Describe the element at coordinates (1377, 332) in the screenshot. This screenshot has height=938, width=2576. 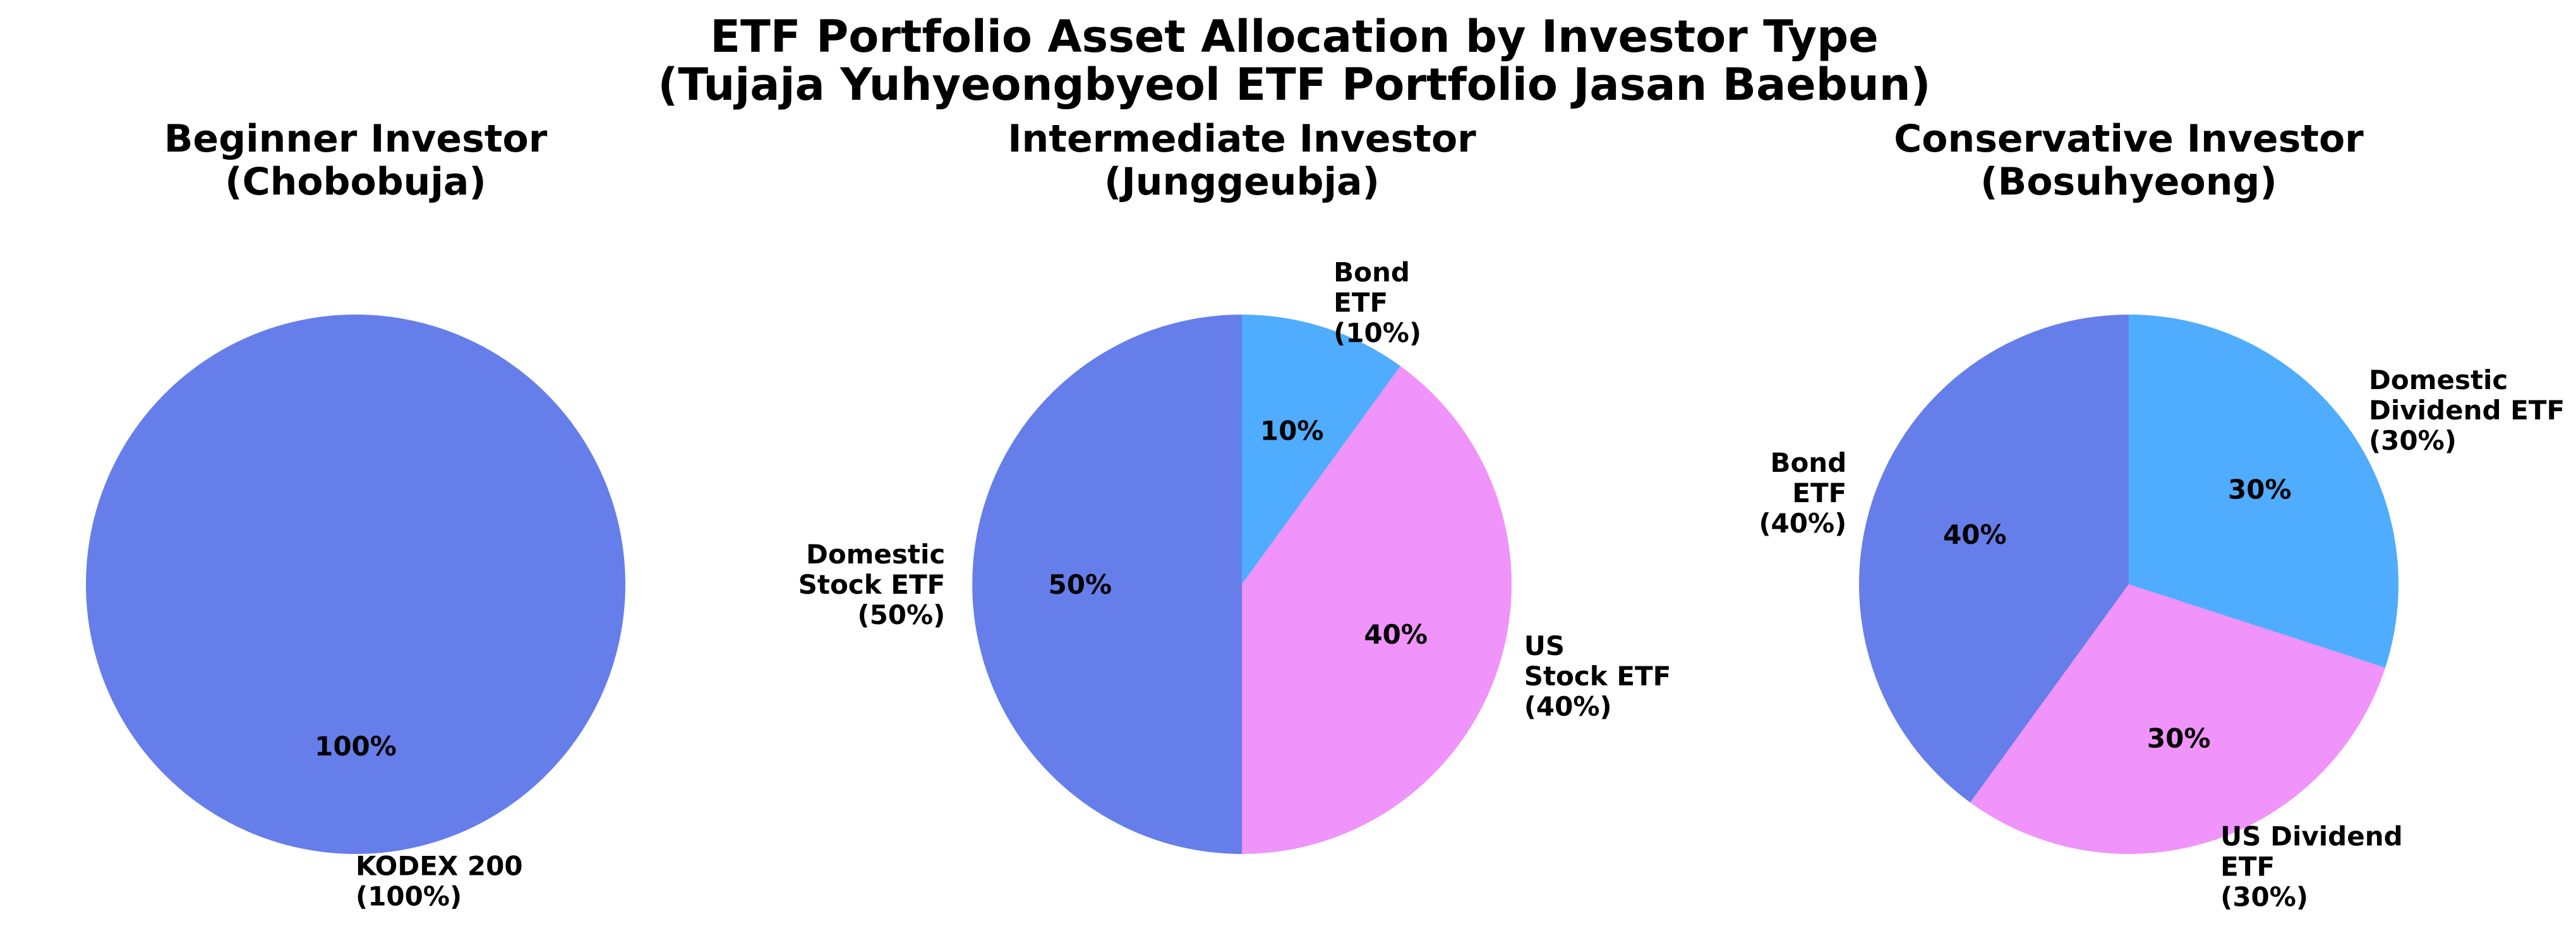
I see `pie-slice-label-line: (10%)` at that location.